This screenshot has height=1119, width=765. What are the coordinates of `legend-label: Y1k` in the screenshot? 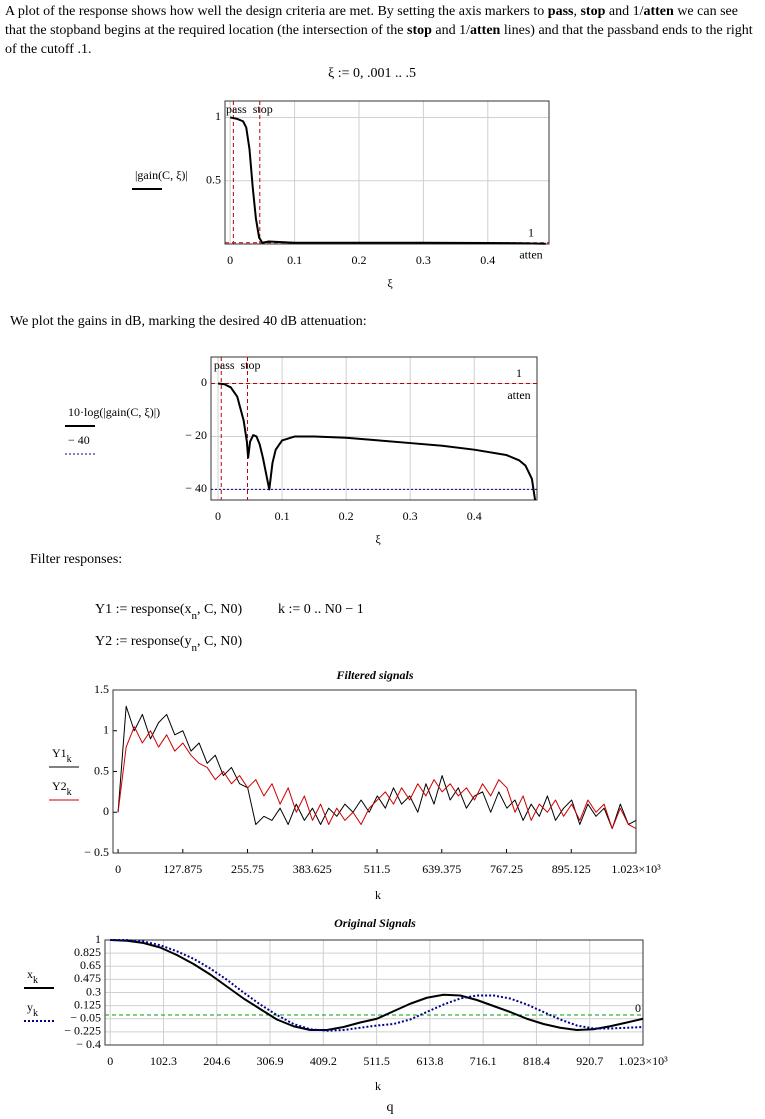 It's located at (62, 755).